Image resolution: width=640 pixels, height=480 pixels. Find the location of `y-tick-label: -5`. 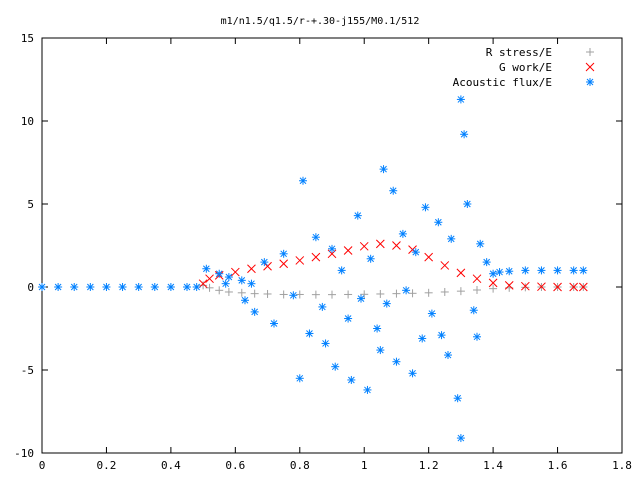

y-tick-label: -5 is located at coordinates (27, 370).